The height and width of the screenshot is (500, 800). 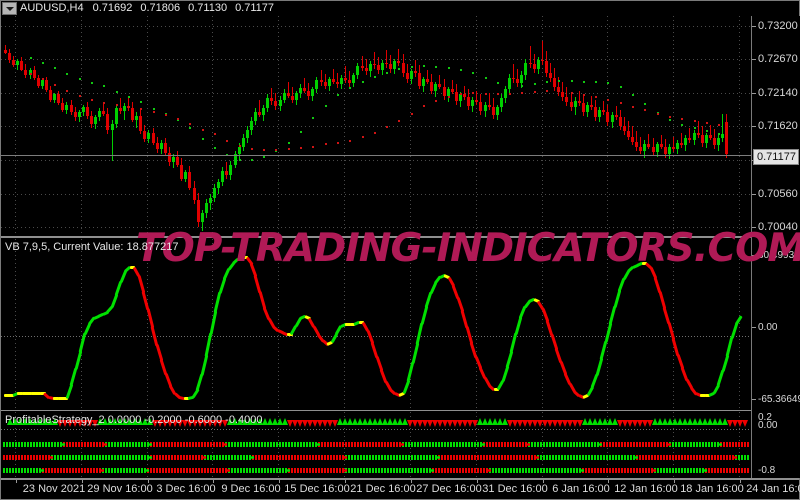 I want to click on trend-change-marker, so click(x=582, y=470).